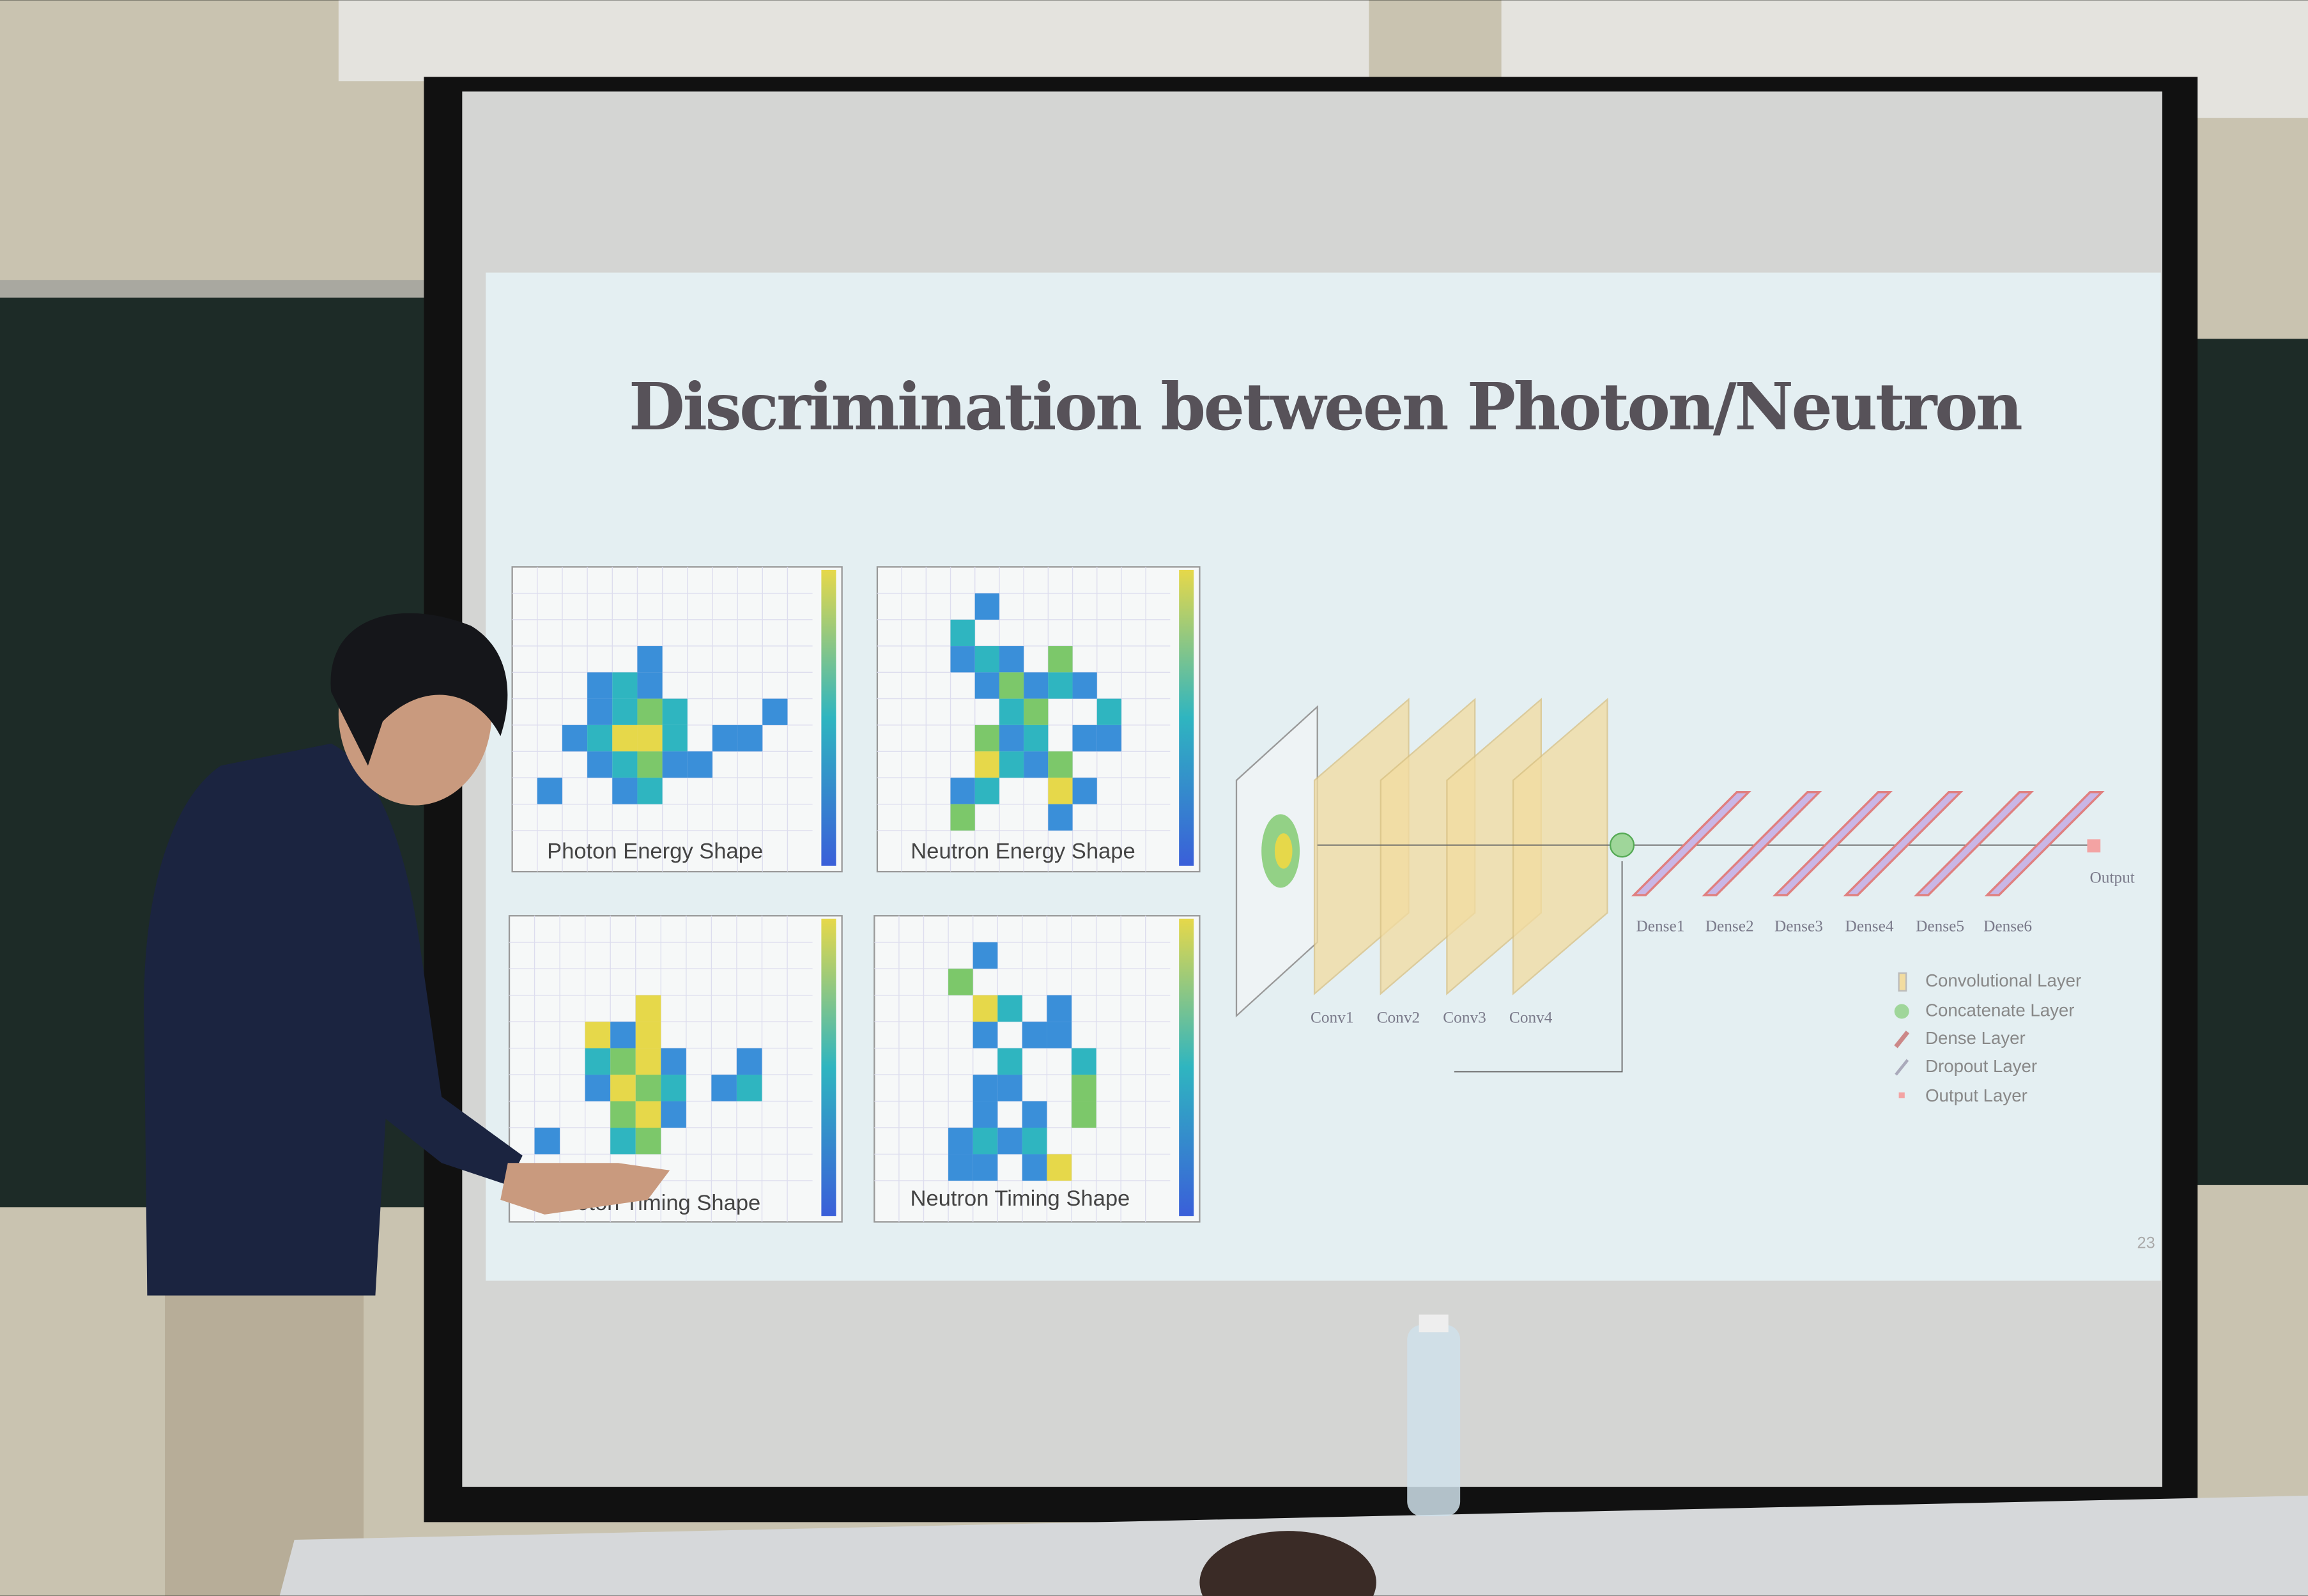 The width and height of the screenshot is (2308, 1596). Describe the element at coordinates (2243, 762) in the screenshot. I see `blackboard` at that location.